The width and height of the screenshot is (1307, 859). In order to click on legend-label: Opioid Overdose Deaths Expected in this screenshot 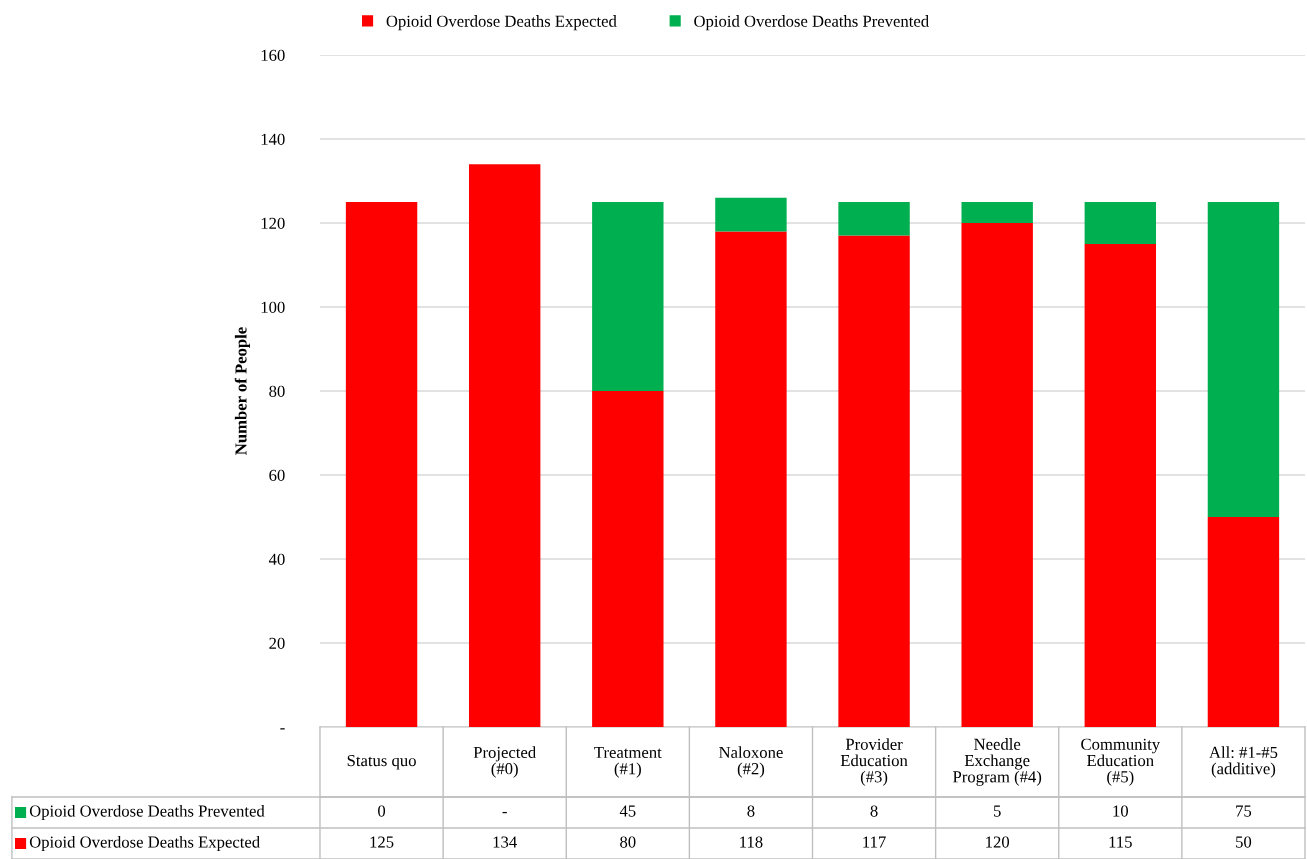, I will do `click(501, 23)`.